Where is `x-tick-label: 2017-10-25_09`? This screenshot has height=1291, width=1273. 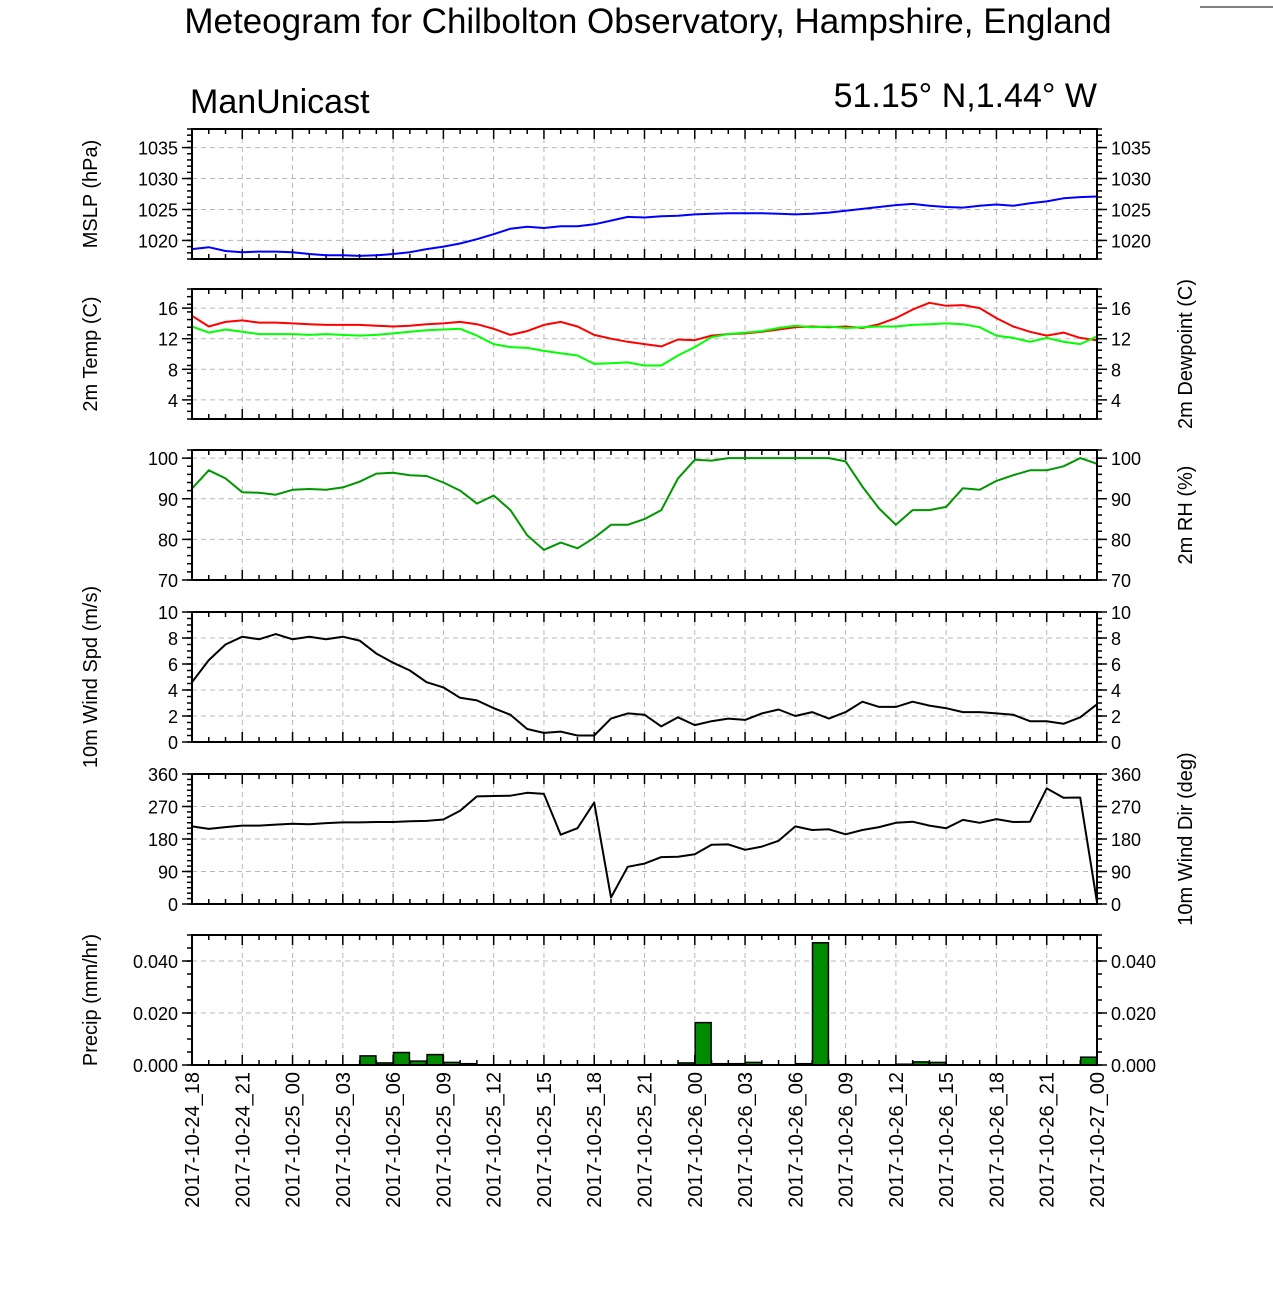 x-tick-label: 2017-10-25_09 is located at coordinates (444, 1140).